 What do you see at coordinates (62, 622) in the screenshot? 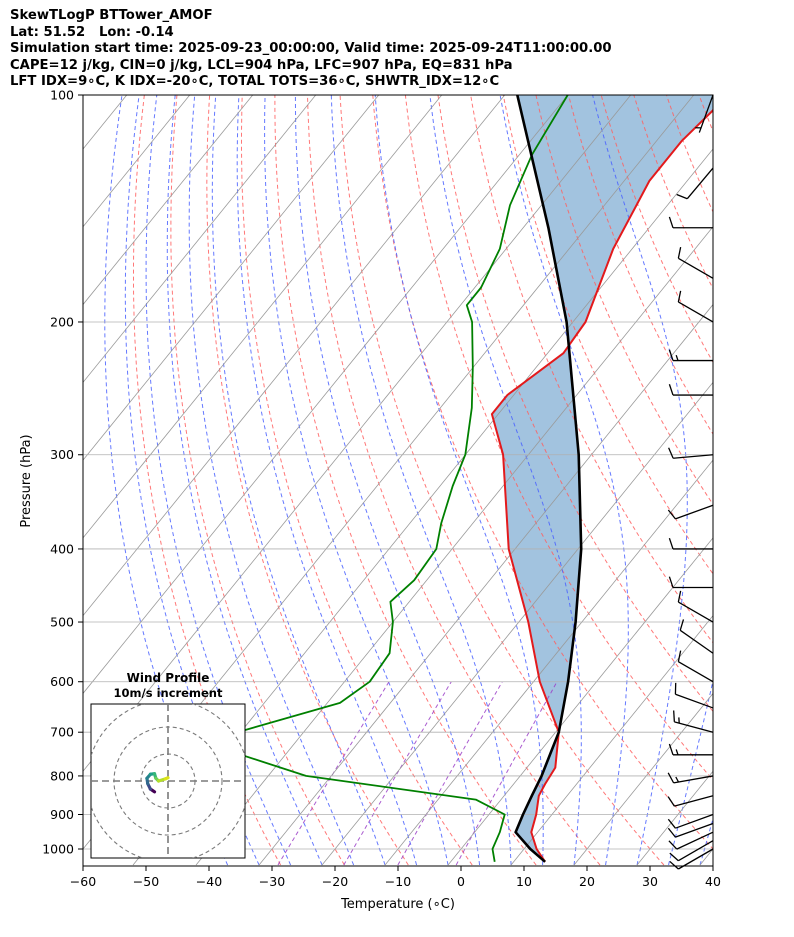
I see `y-tick-label: 500` at bounding box center [62, 622].